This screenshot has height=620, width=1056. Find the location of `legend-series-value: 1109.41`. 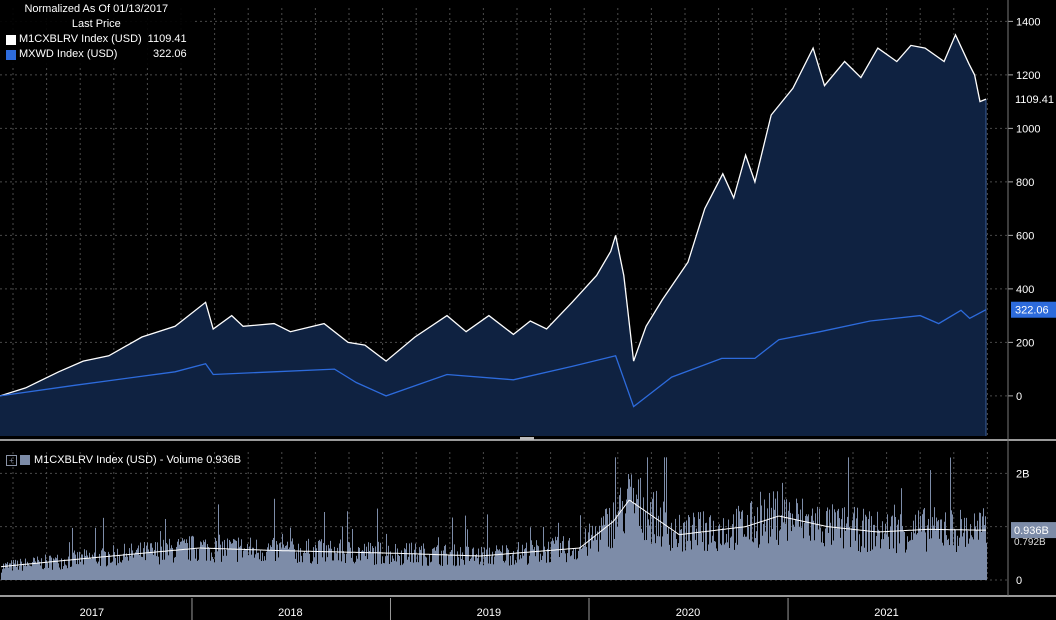

legend-series-value: 1109.41 is located at coordinates (167, 39).